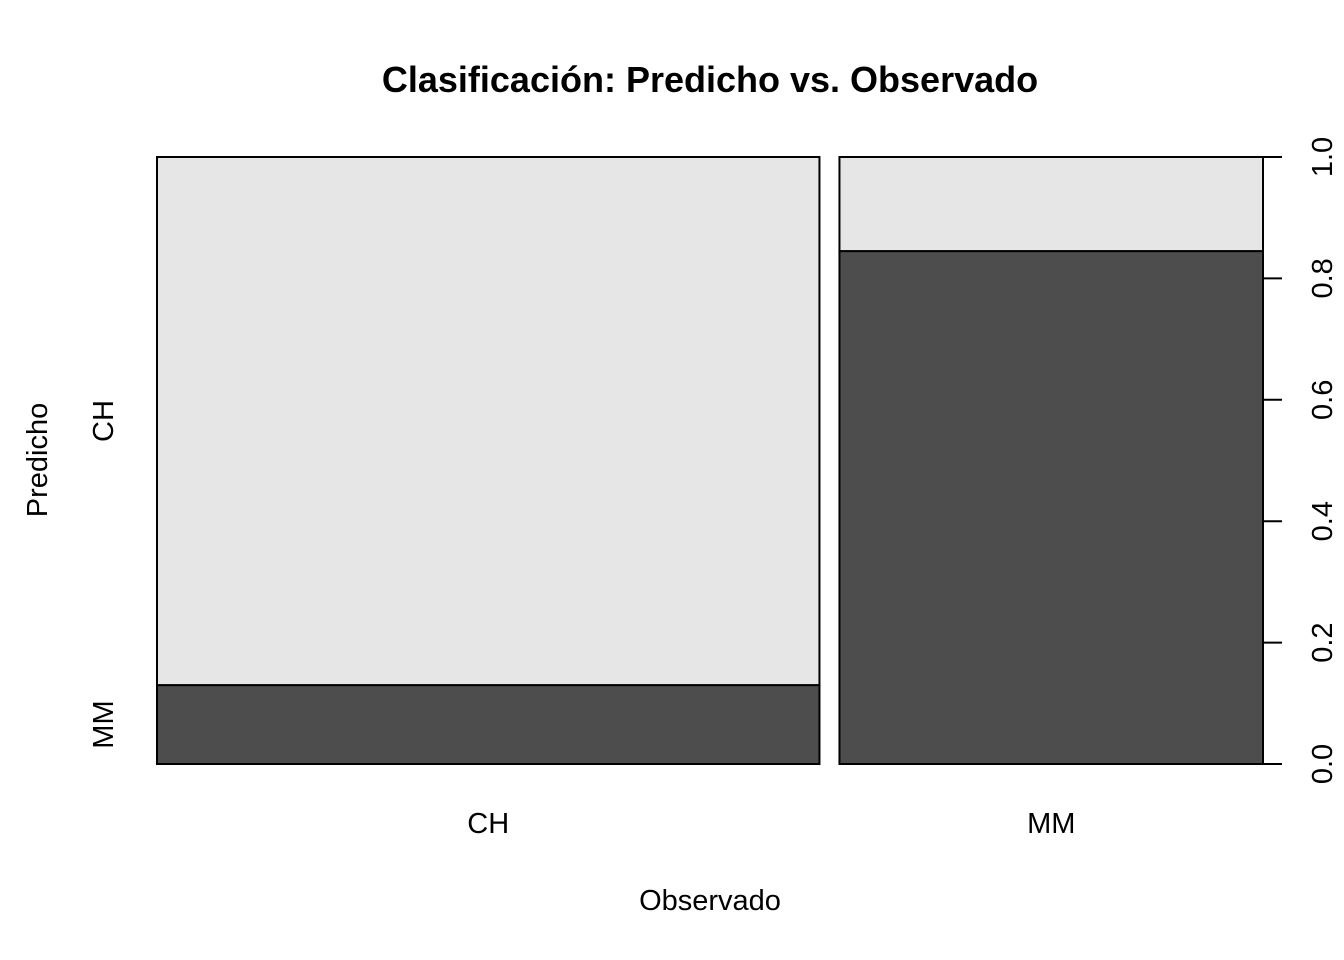  I want to click on right-axis-tick-label: 0.6, so click(1323, 400).